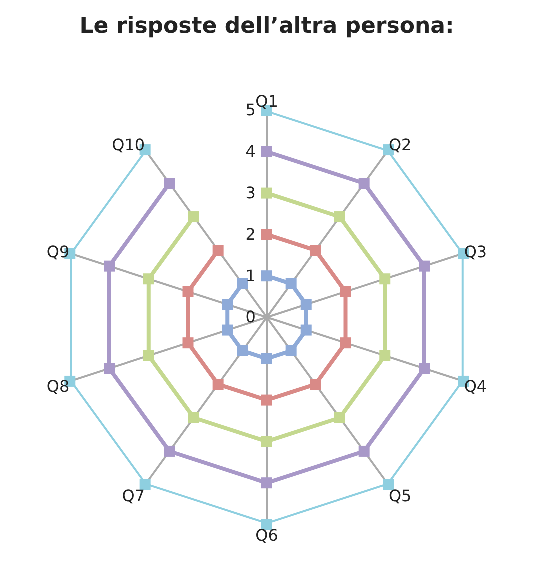  What do you see at coordinates (58, 386) in the screenshot?
I see `spoke-label: Q8` at bounding box center [58, 386].